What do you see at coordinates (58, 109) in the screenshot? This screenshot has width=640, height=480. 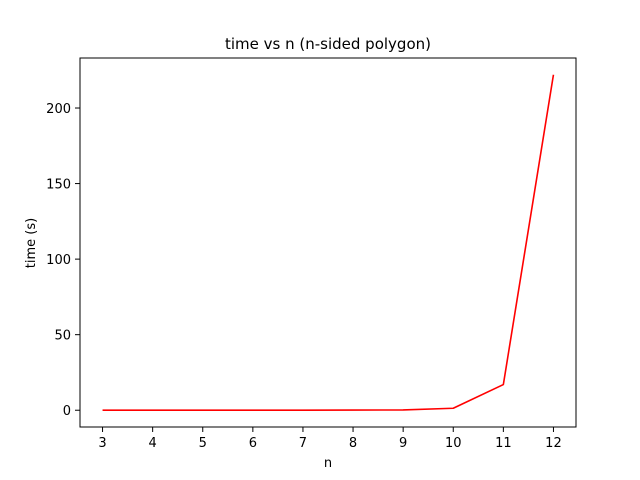 I see `y-tick-label: 200` at bounding box center [58, 109].